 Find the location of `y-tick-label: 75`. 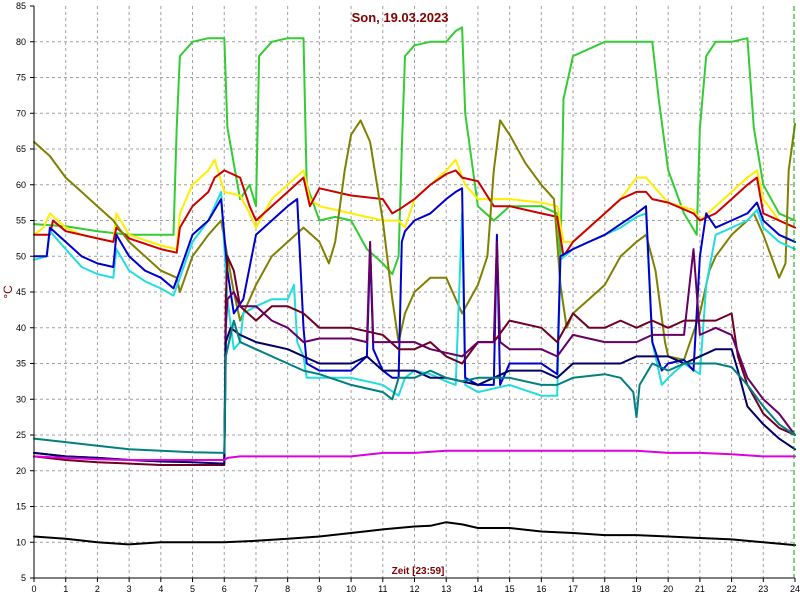

y-tick-label: 75 is located at coordinates (21, 78).